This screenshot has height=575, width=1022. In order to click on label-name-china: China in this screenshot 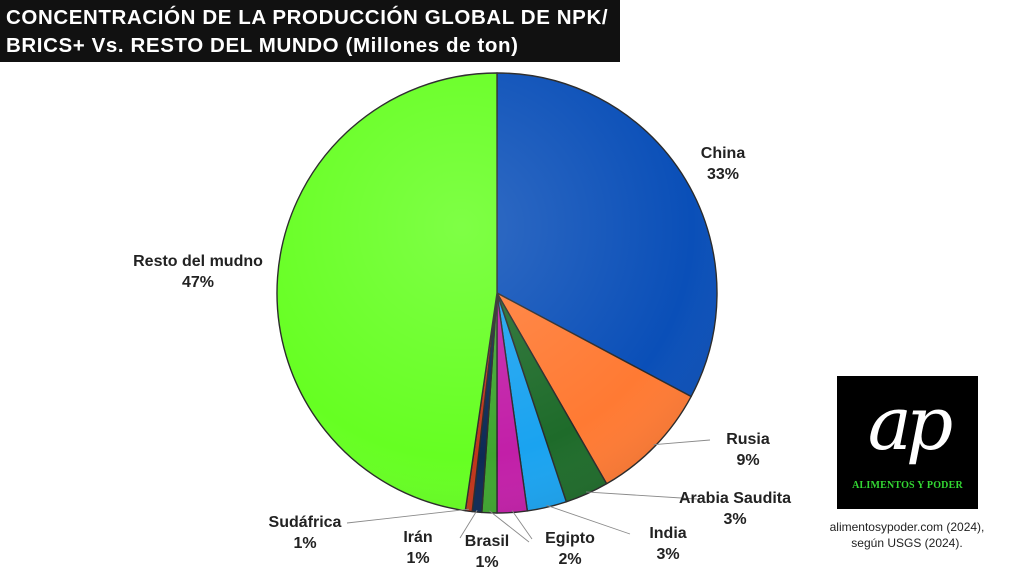, I will do `click(723, 153)`.